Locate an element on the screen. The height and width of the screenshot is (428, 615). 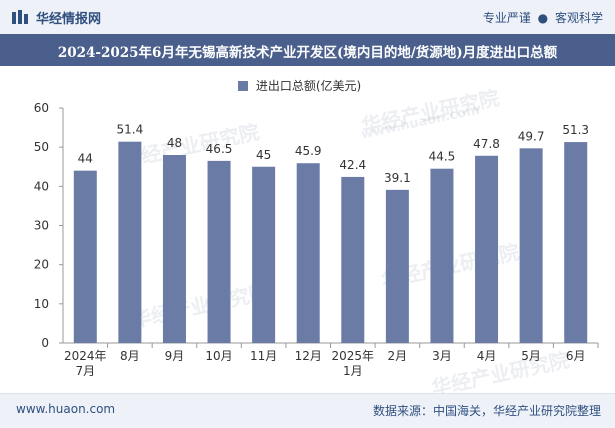
y-tick-label: 20 is located at coordinates (41, 265).